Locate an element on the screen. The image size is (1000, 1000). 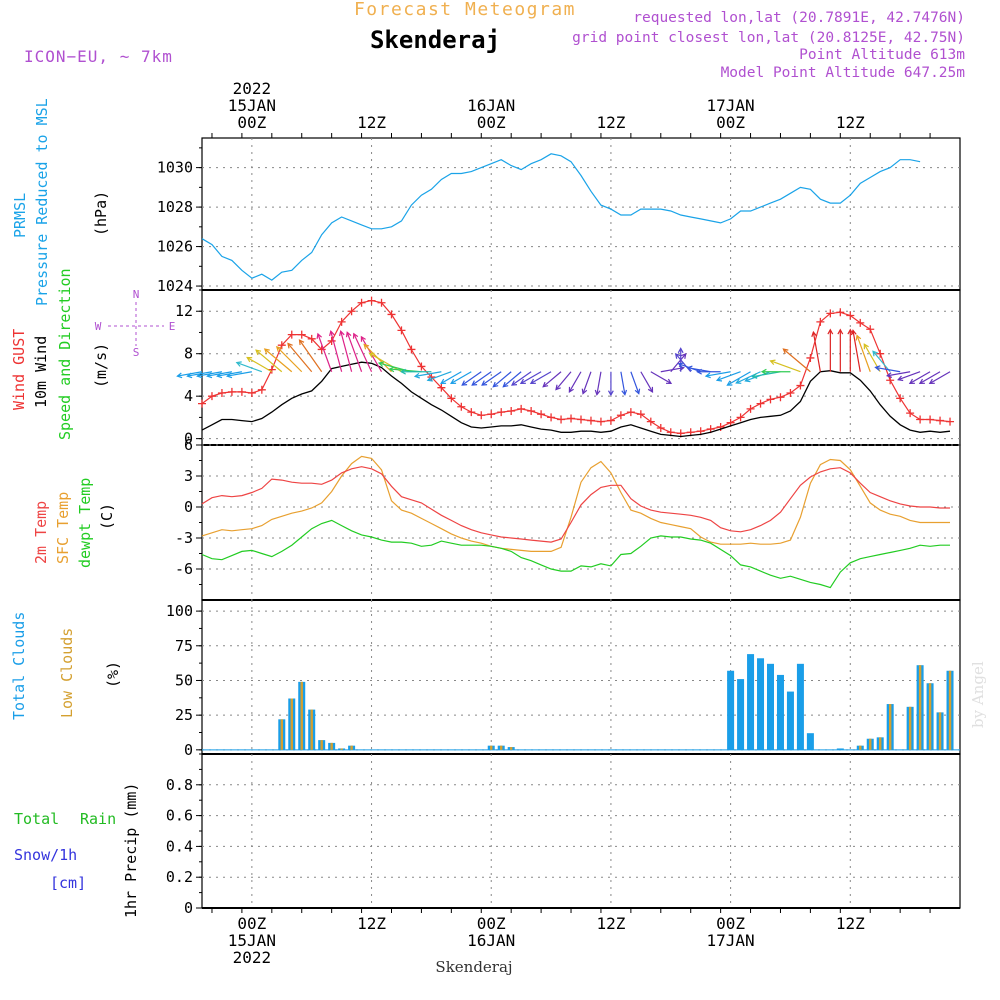
y-tick-label: 12 is located at coordinates (184, 311).